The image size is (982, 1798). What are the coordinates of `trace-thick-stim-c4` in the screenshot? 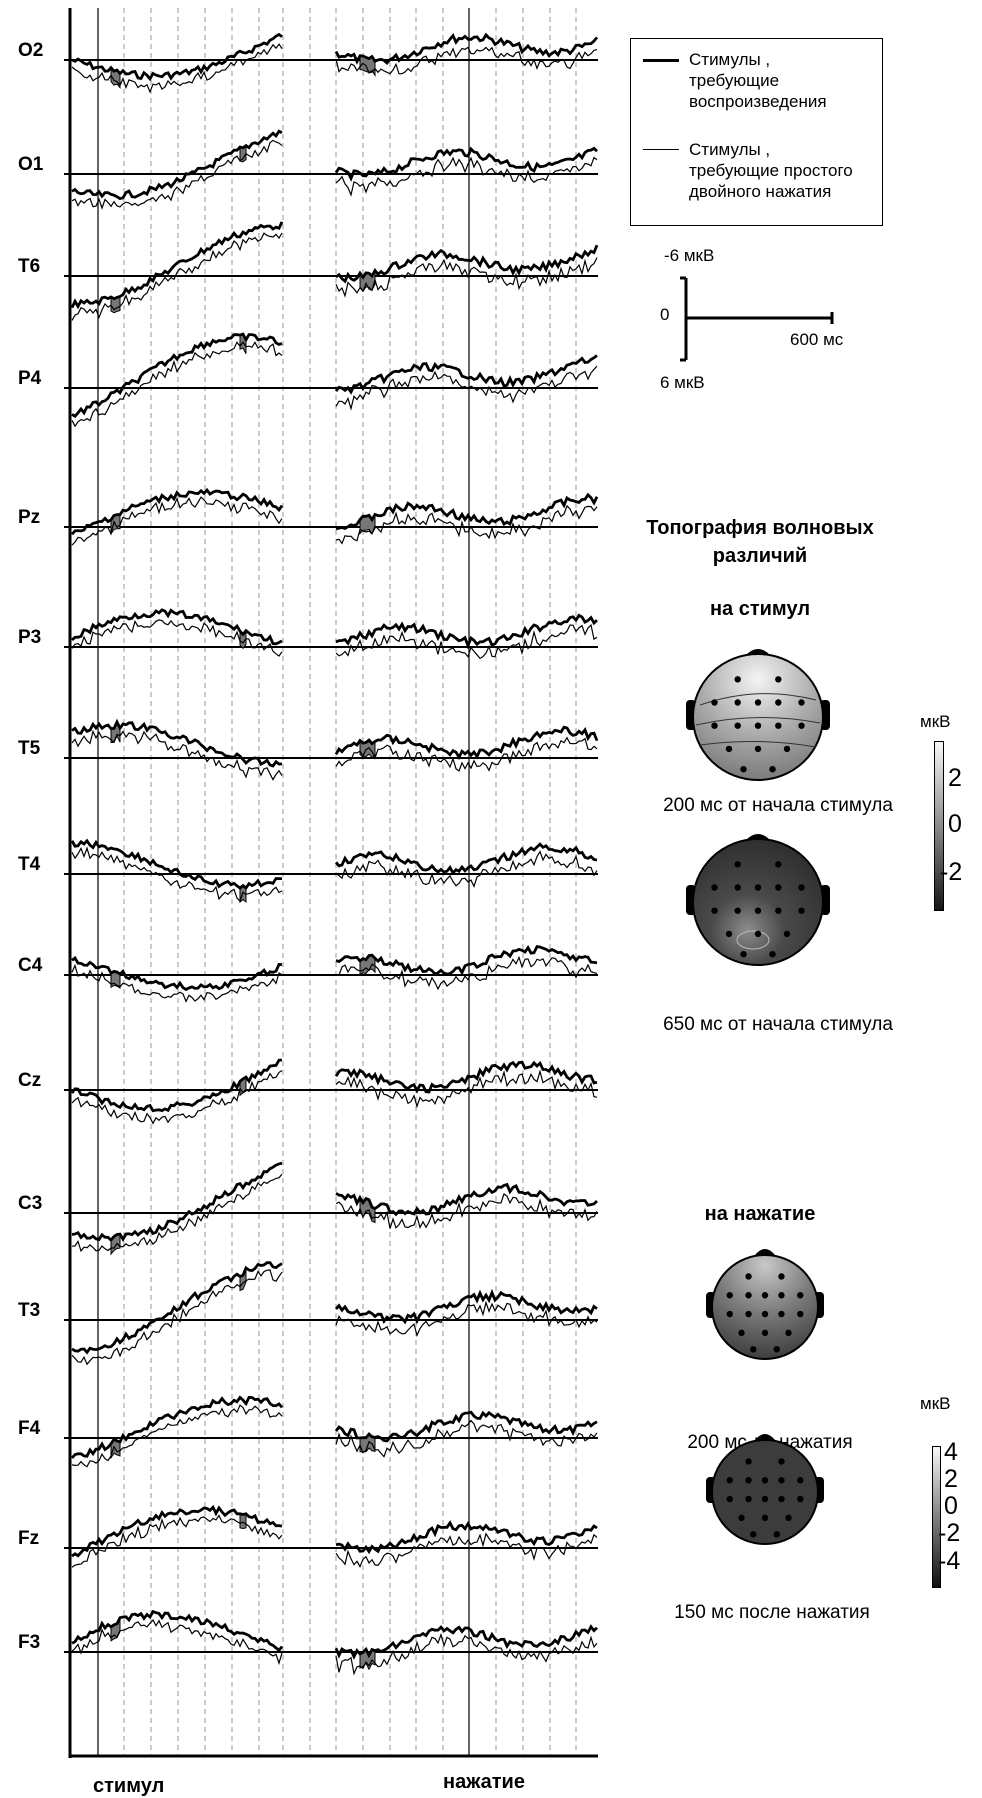 It's located at (177, 973).